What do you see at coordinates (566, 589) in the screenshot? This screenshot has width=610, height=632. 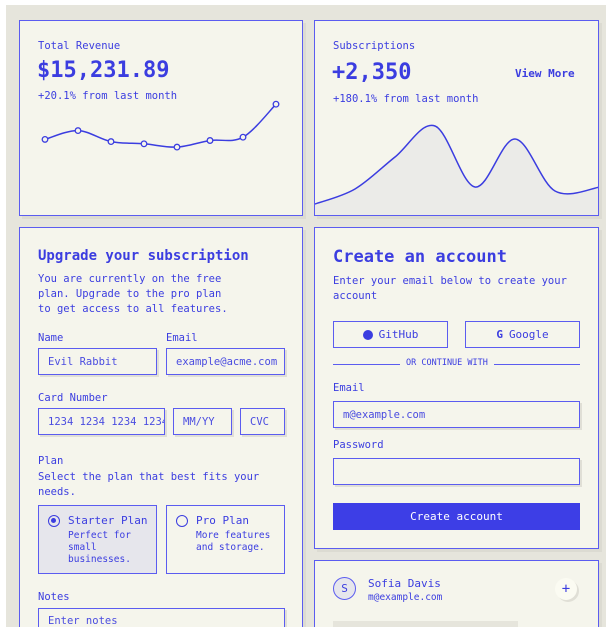 I see `add-button: +` at bounding box center [566, 589].